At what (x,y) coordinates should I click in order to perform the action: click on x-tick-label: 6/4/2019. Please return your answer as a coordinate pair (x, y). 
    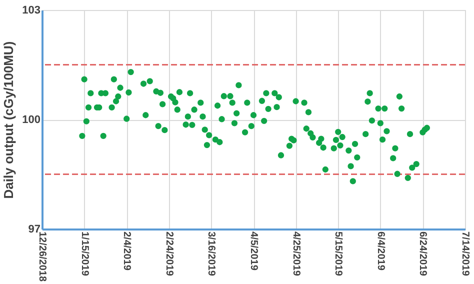
    Looking at the image, I should click on (380, 251).